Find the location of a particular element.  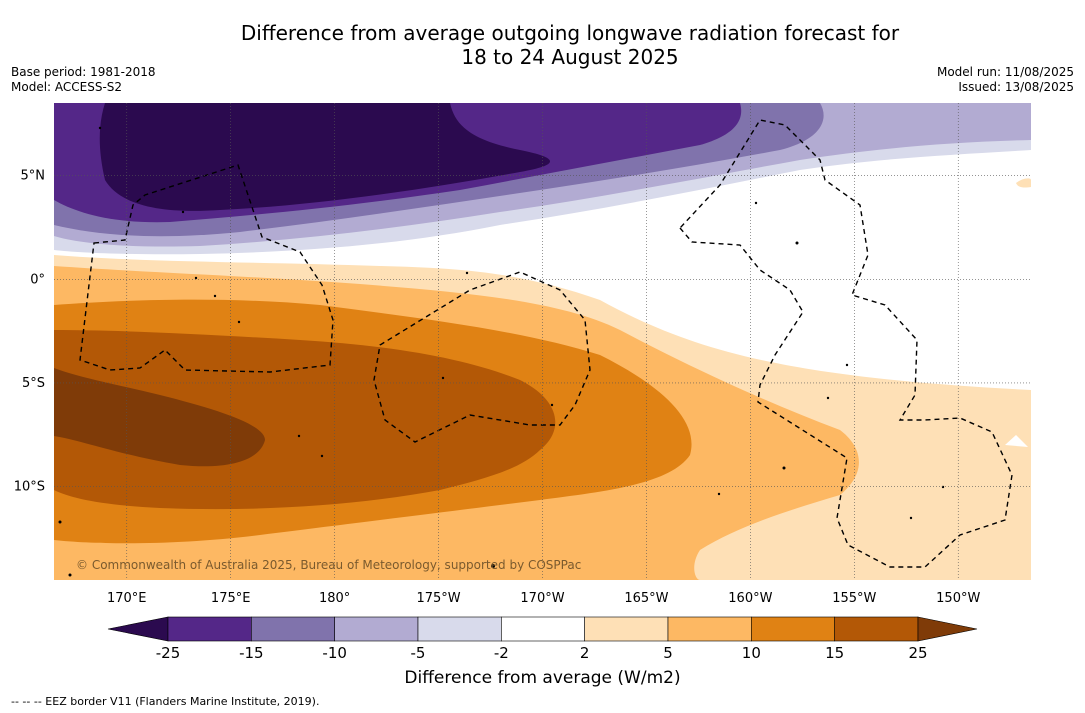

model-label: Model: ACCESS-S2 is located at coordinates (67, 87).